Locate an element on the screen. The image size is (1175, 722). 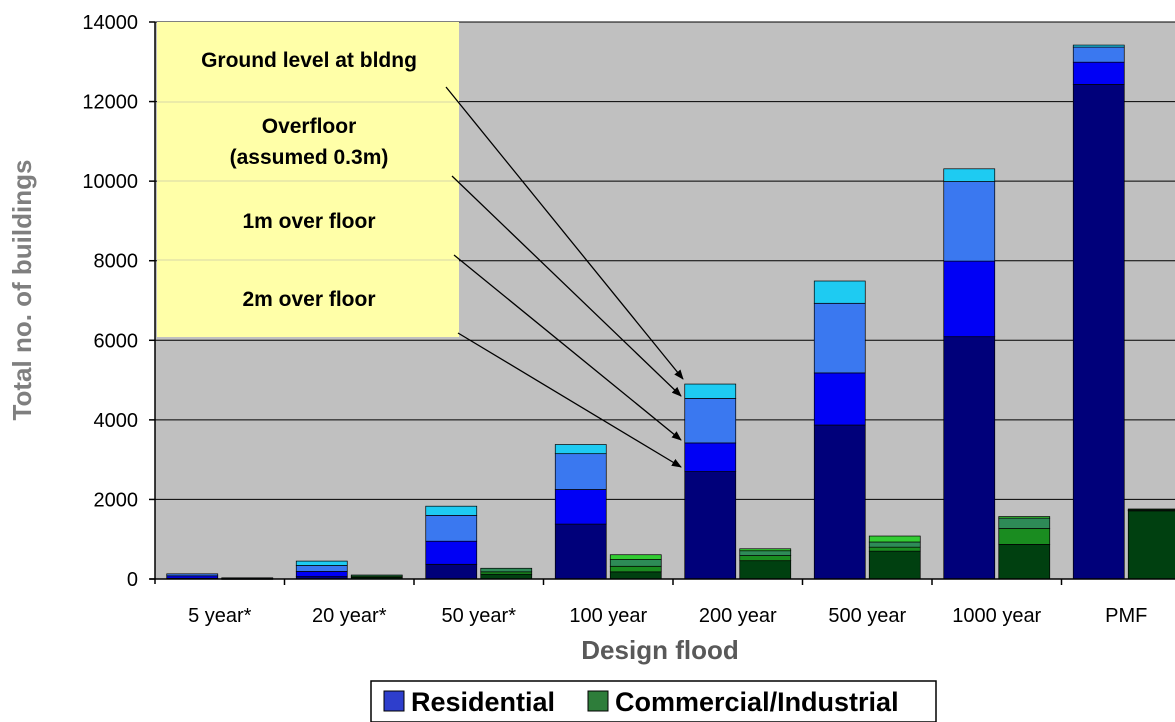
arrow-1m is located at coordinates (567, 347).